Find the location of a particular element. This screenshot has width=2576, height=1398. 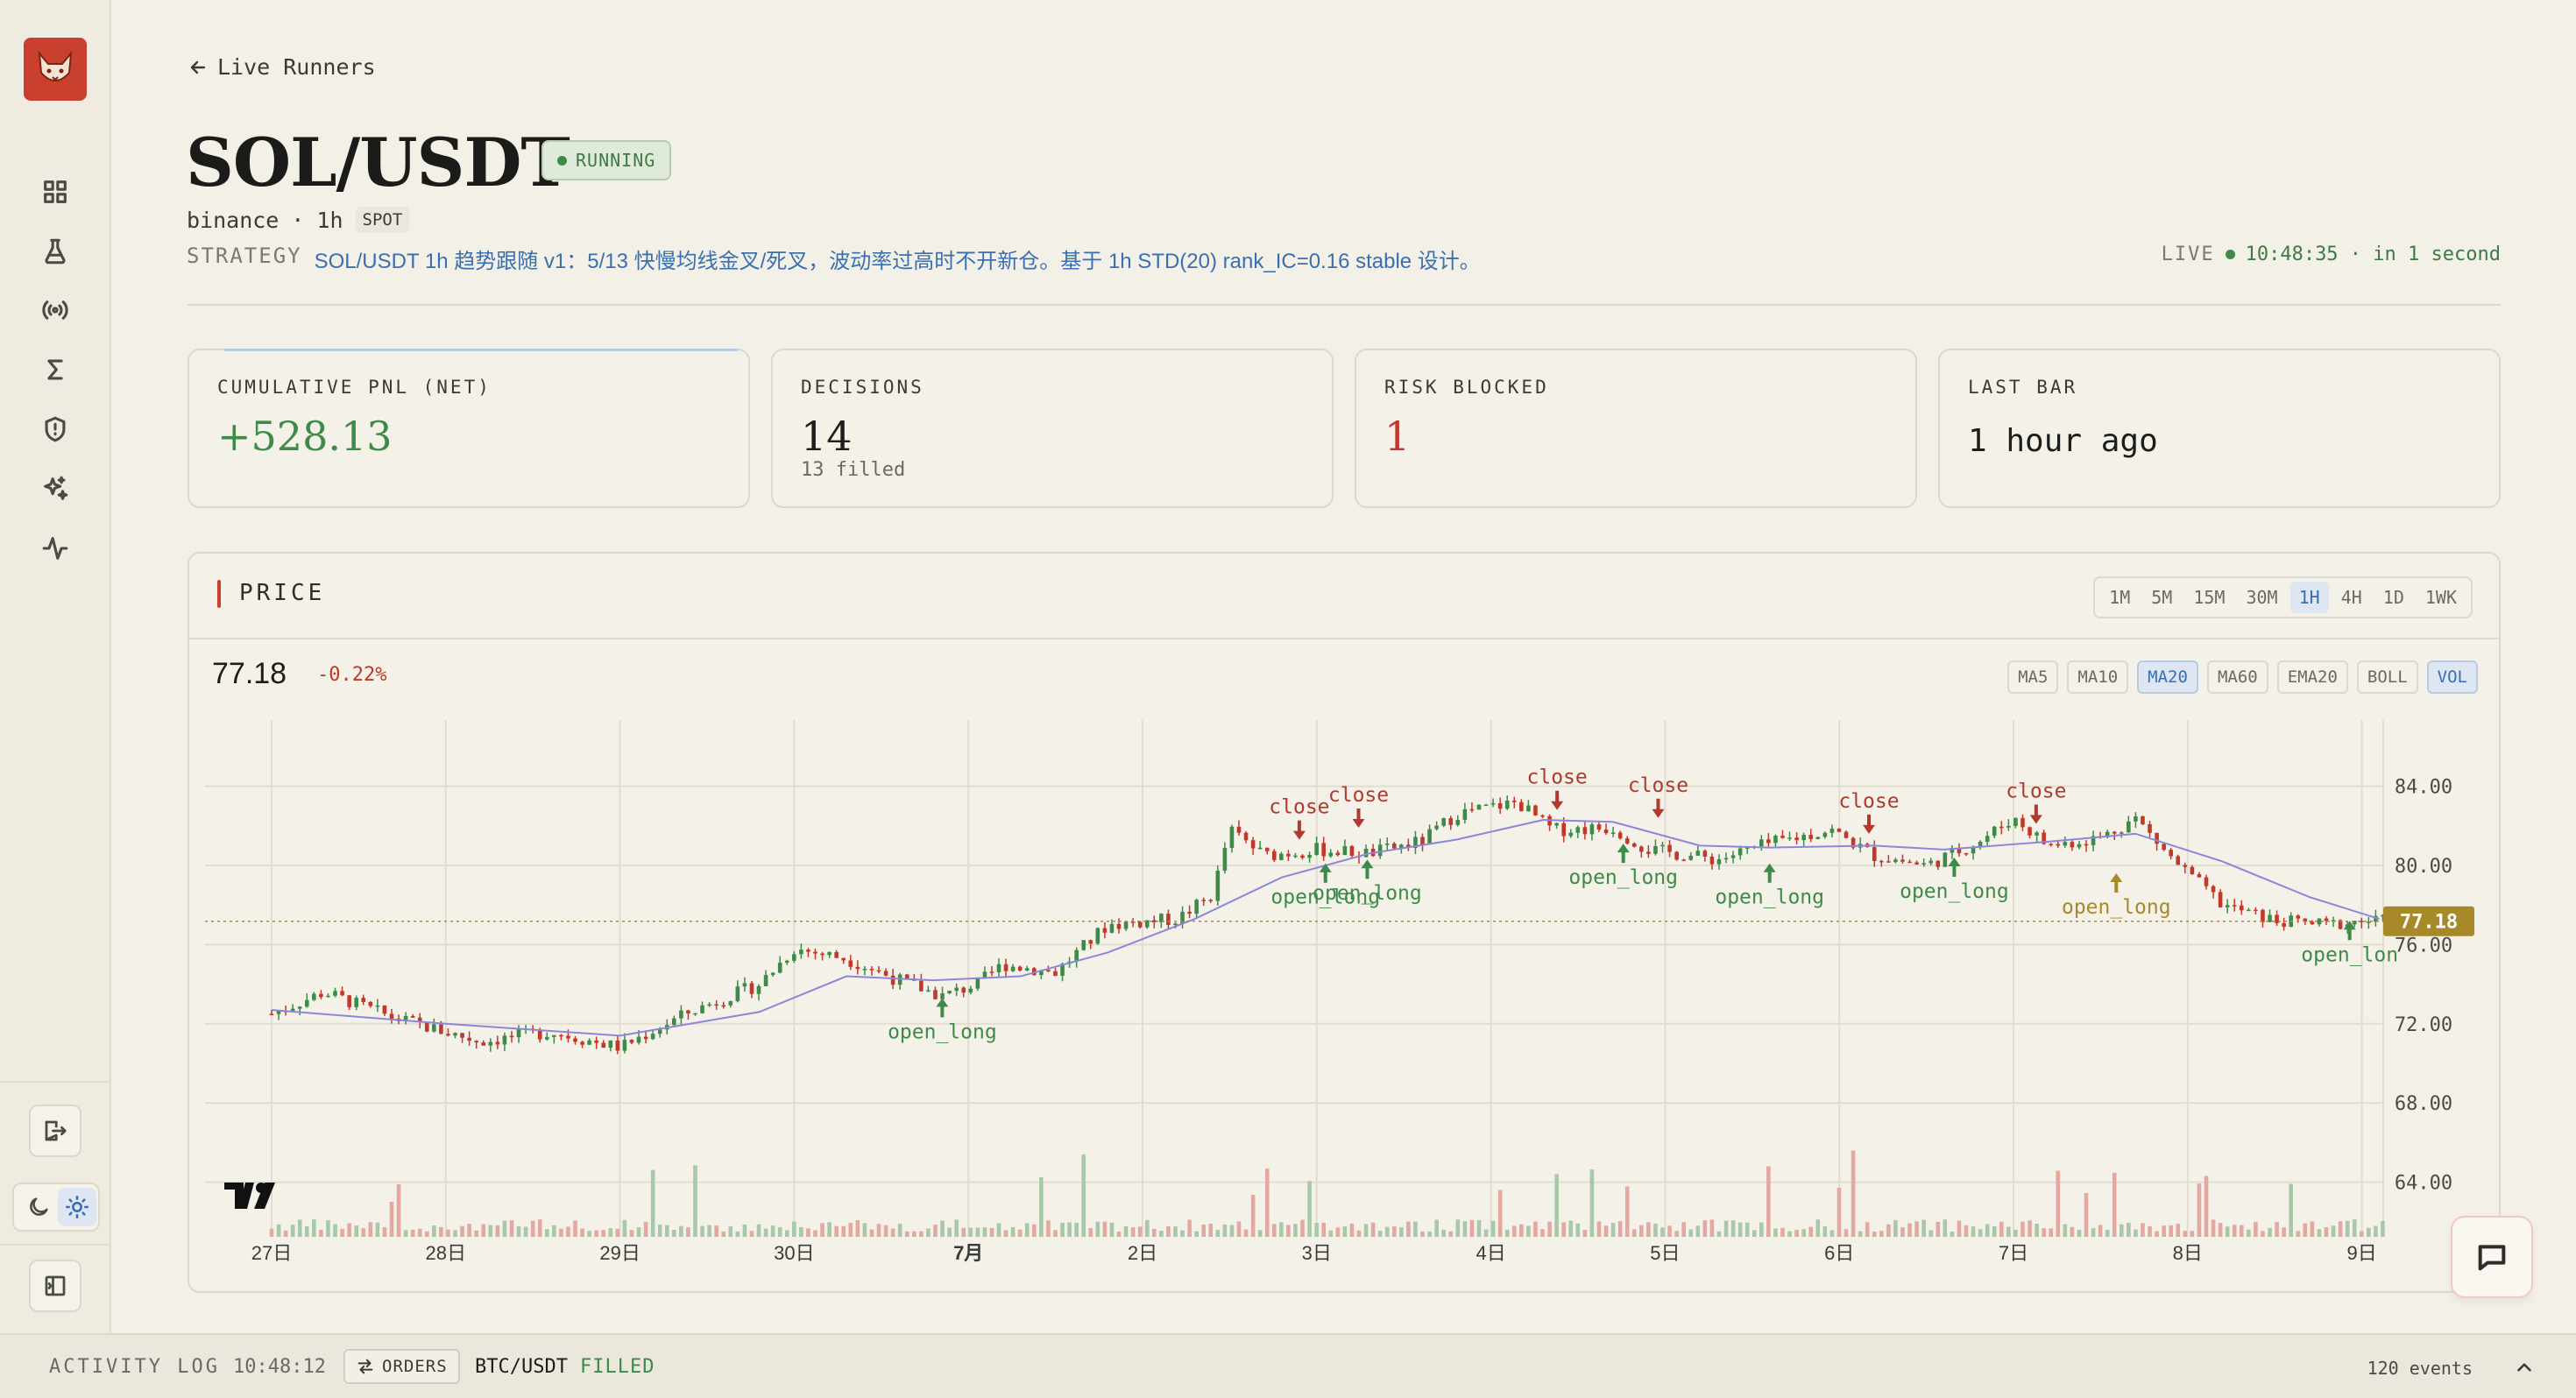

grid-icon is located at coordinates (55, 192).